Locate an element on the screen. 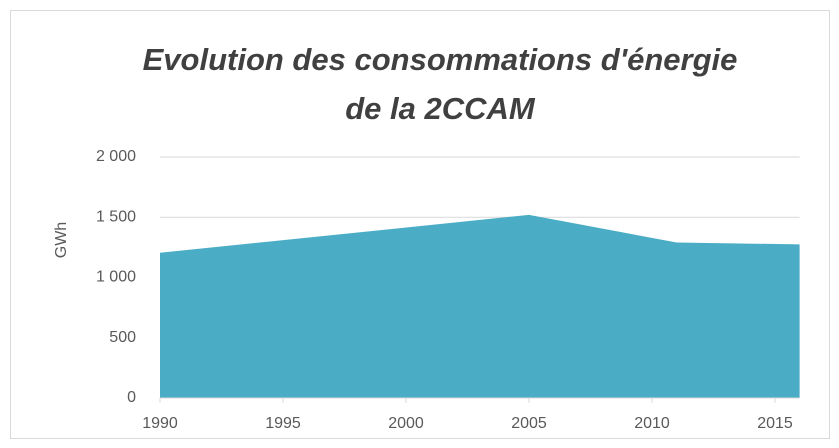 The height and width of the screenshot is (448, 839). chart-title: Evolution des consommations d'énergie is located at coordinates (440, 59).